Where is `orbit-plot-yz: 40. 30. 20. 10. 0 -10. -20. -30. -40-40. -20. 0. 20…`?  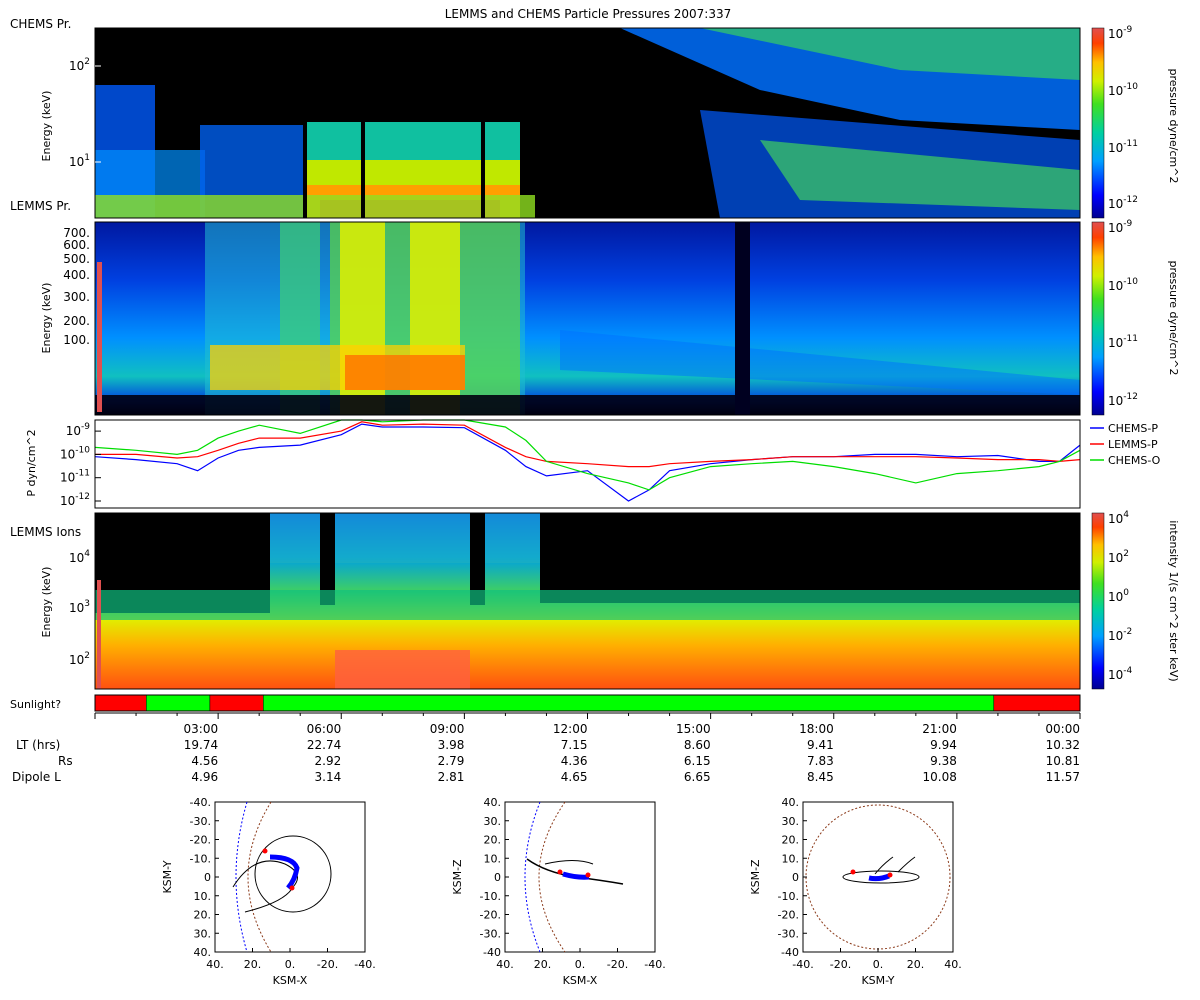
orbit-plot-yz: 40. 30. 20. 10. 0 -10. -20. -30. -40-40. -20. 0. 20… is located at coordinates (855, 891).